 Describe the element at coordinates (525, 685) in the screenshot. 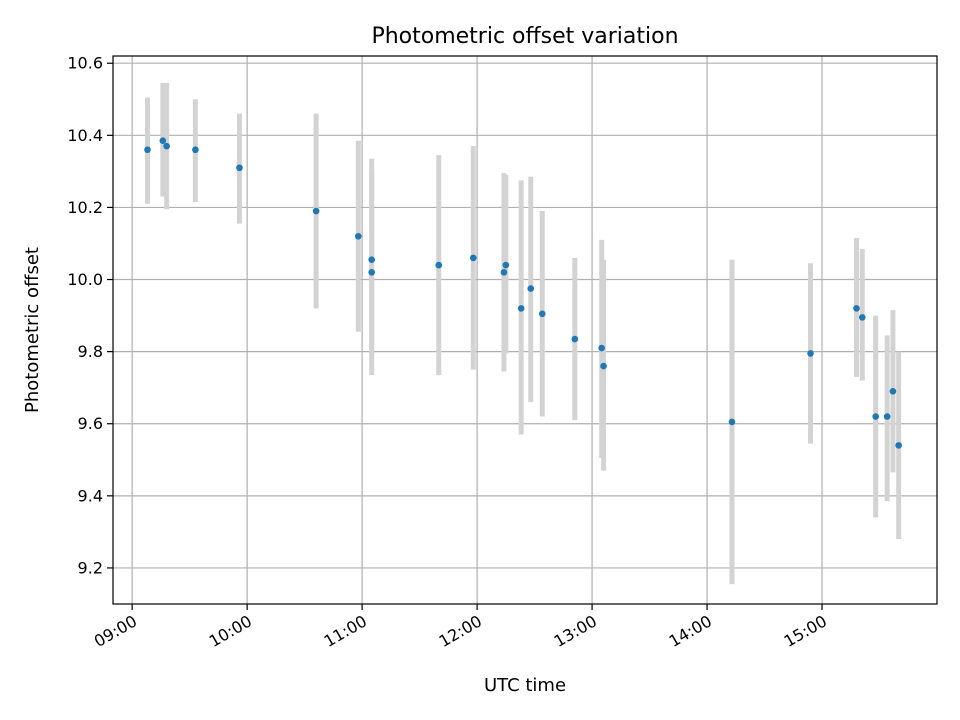

I see `x-axis-label: UTC time` at that location.